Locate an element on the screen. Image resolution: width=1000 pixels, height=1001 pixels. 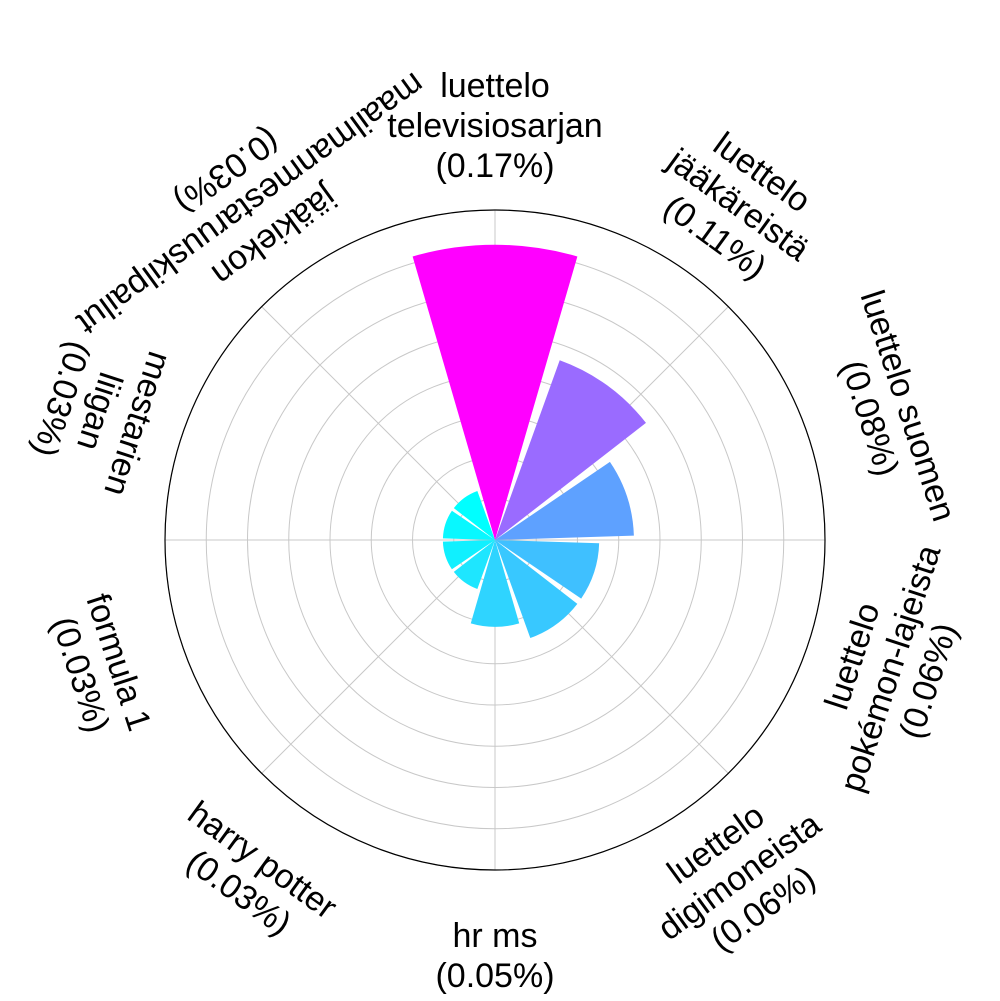
category-name-line: luettelo is located at coordinates (495, 86).